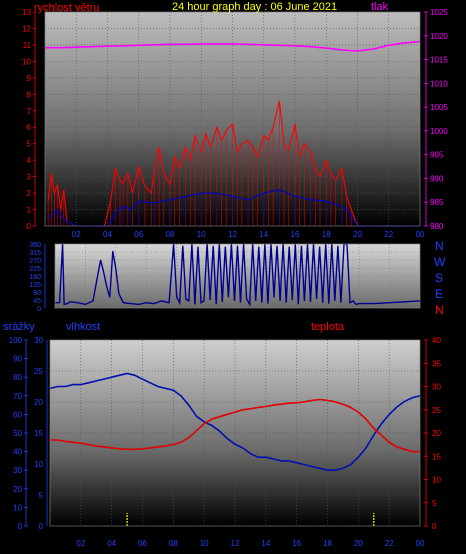 The width and height of the screenshot is (466, 554). I want to click on wind-y-tick-label: 1, so click(29, 210).